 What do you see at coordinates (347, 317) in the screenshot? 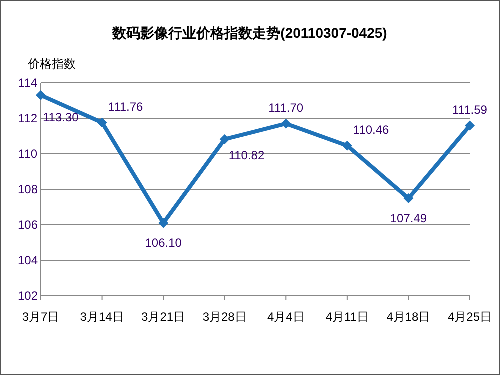
I see `x-tick-label: 4月11日` at bounding box center [347, 317].